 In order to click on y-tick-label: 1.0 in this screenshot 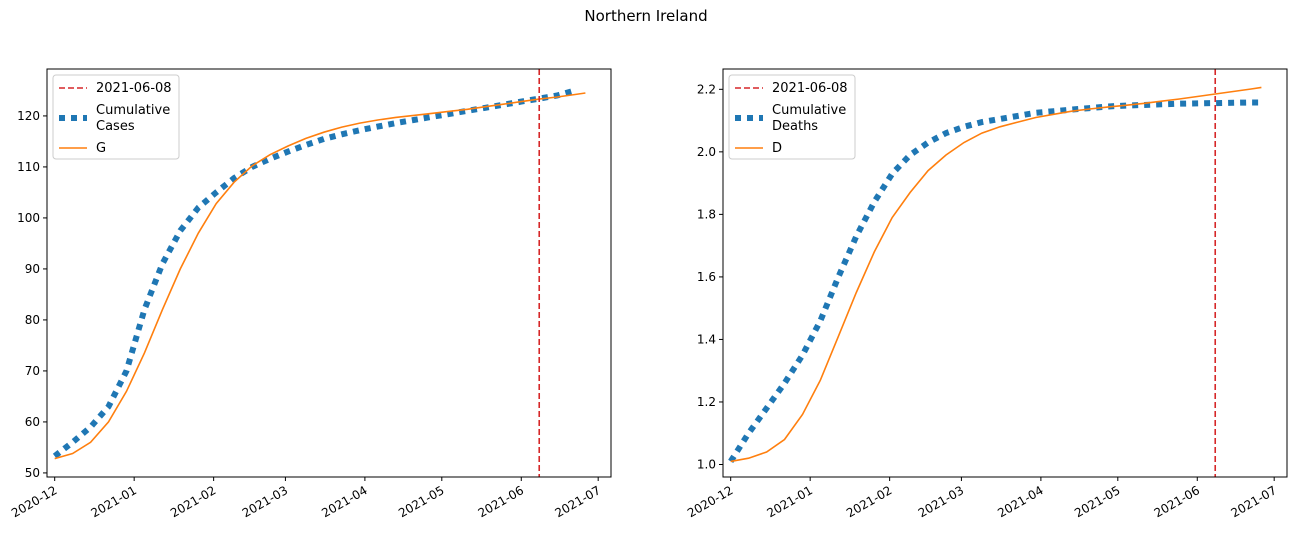, I will do `click(706, 464)`.